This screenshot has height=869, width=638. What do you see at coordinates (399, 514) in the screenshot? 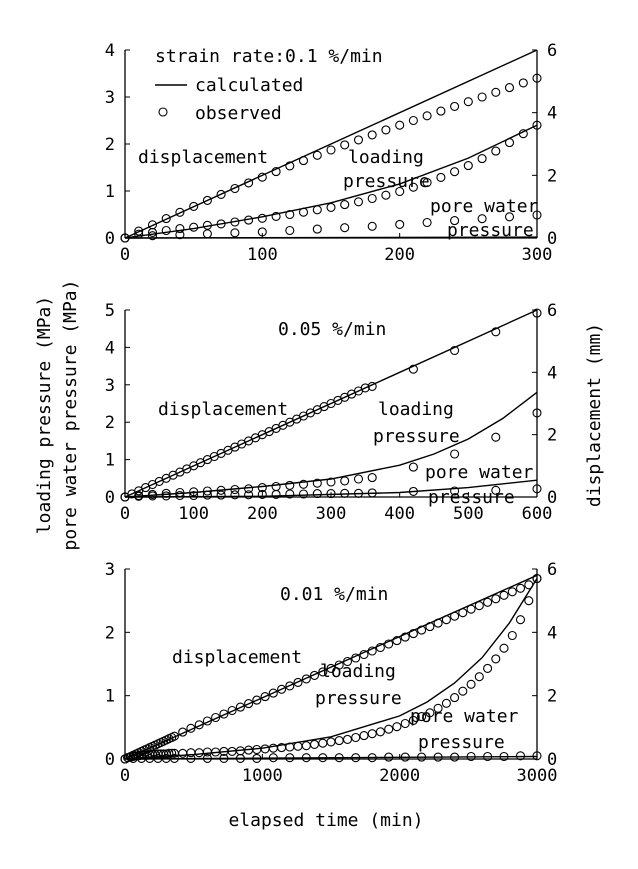
I see `x-tick-label: 400` at bounding box center [399, 514].